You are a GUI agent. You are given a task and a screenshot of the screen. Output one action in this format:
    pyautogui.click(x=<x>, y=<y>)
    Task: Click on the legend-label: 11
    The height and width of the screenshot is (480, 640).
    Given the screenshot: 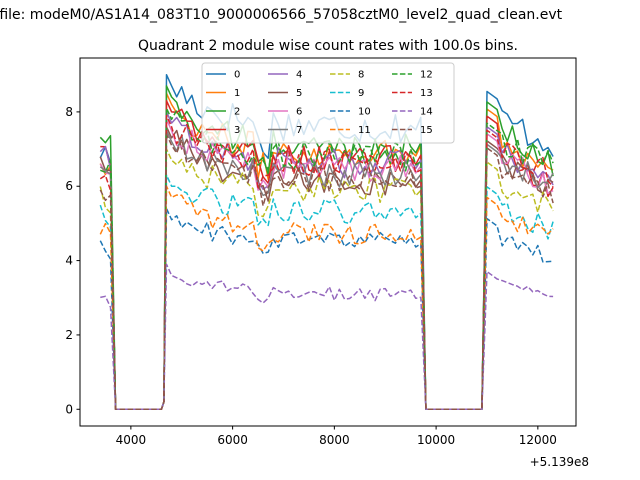 What is the action you would take?
    pyautogui.click(x=364, y=130)
    